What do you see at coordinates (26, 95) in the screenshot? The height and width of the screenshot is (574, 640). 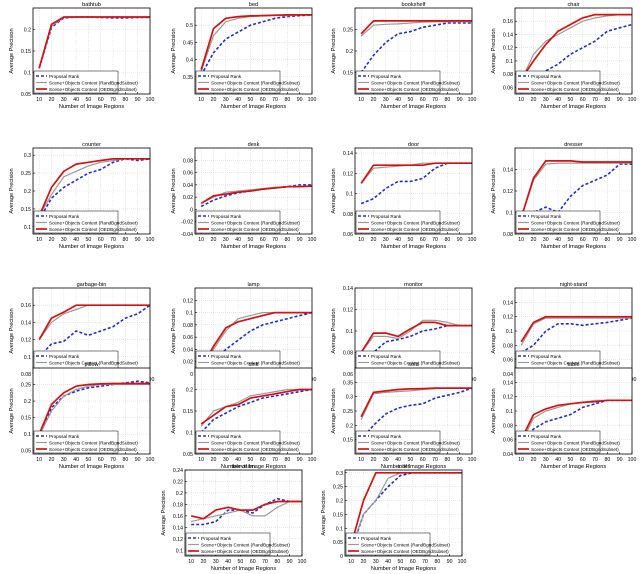 I see `y-tick-label: 0.05` at bounding box center [26, 95].